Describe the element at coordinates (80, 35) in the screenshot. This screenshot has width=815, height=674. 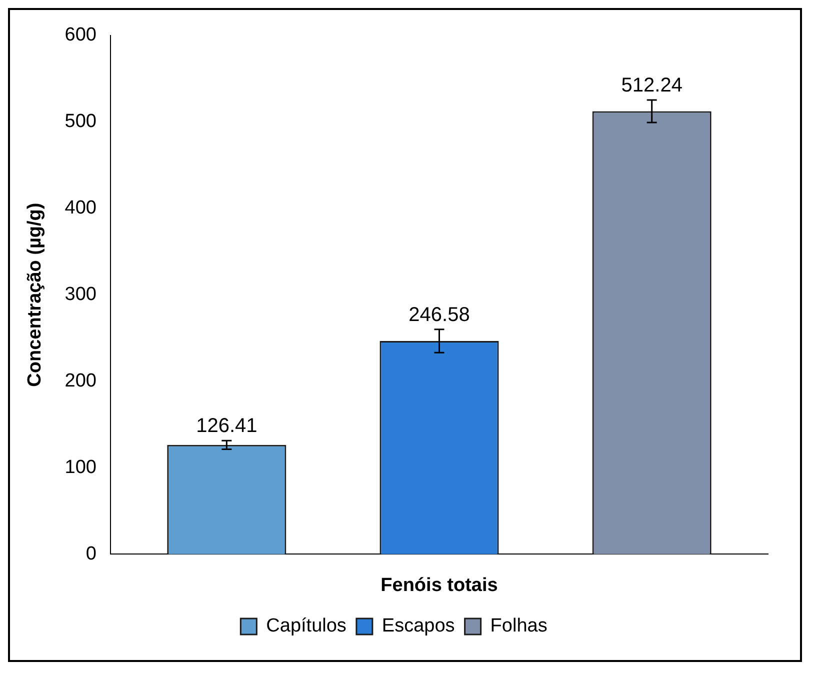
I see `y-tick-label: 600` at that location.